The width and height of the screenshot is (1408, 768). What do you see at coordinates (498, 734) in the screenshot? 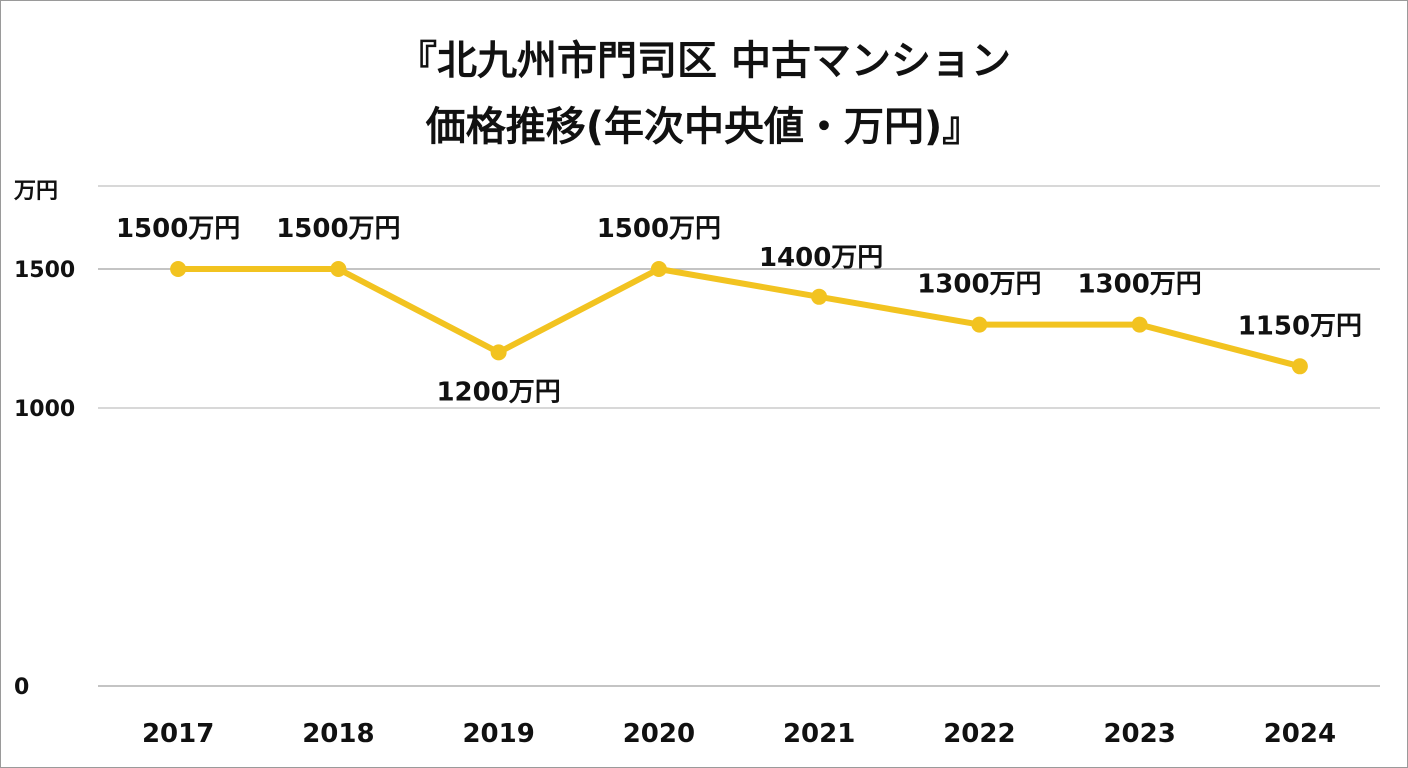
I see `x-tick-label: 2019` at bounding box center [498, 734].